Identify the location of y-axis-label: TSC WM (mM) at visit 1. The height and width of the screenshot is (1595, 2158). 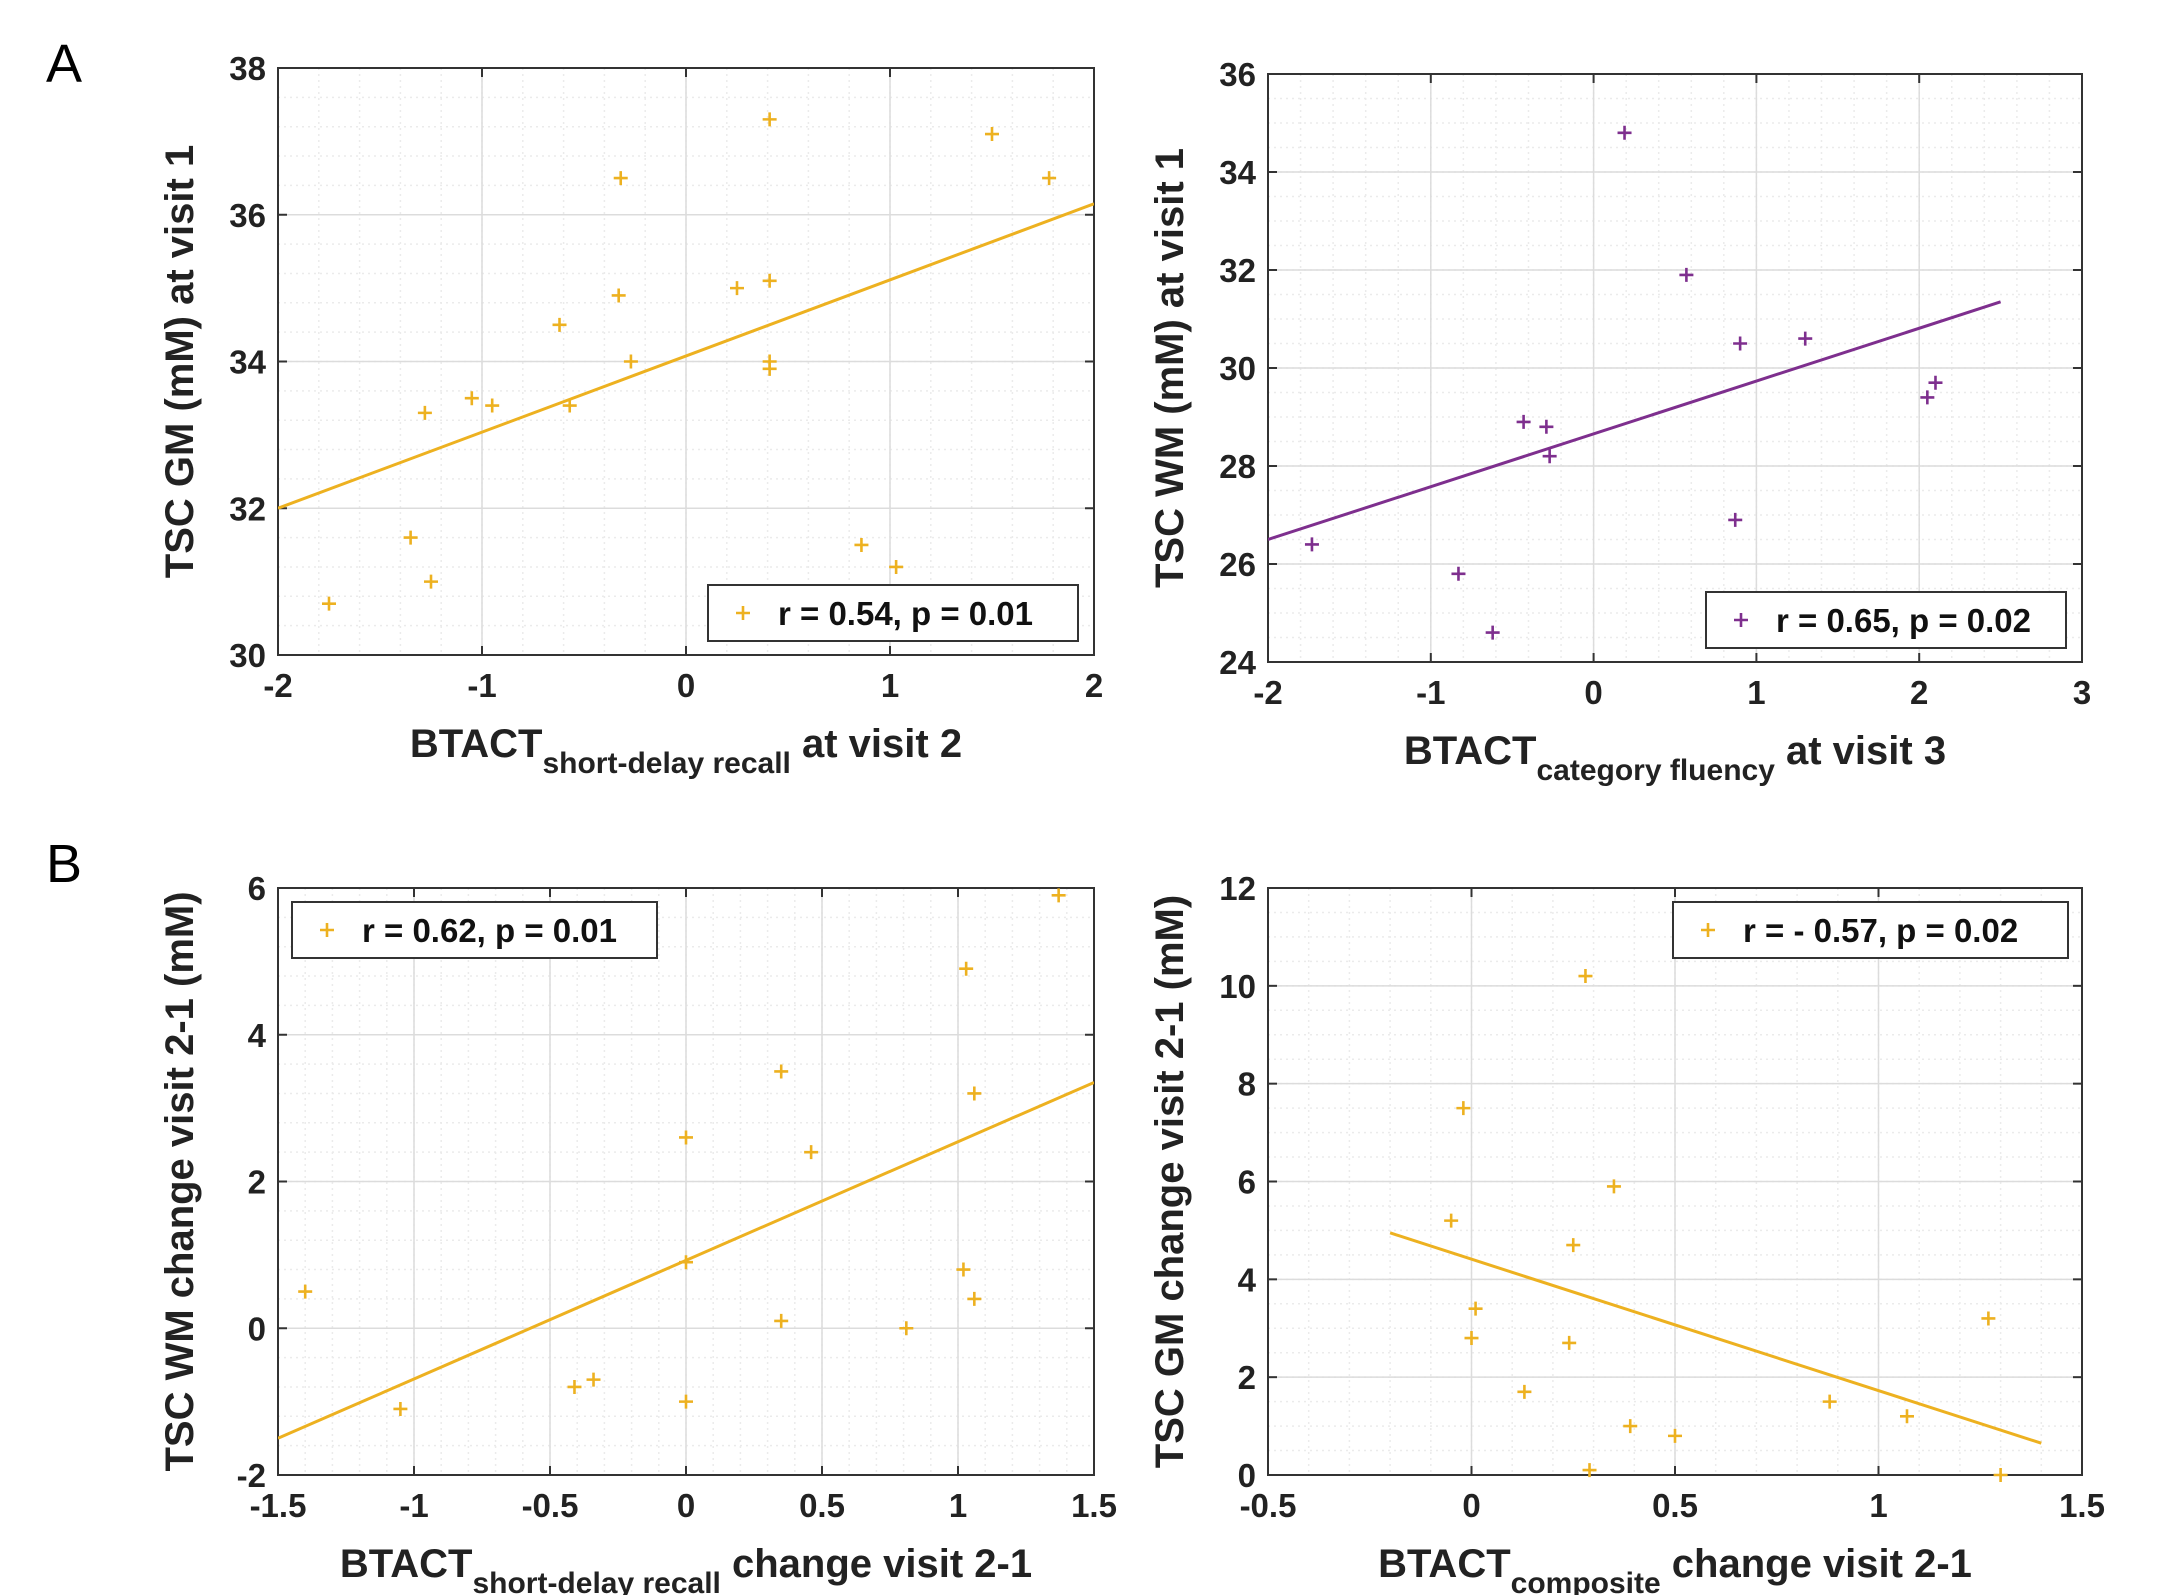
(1170, 368).